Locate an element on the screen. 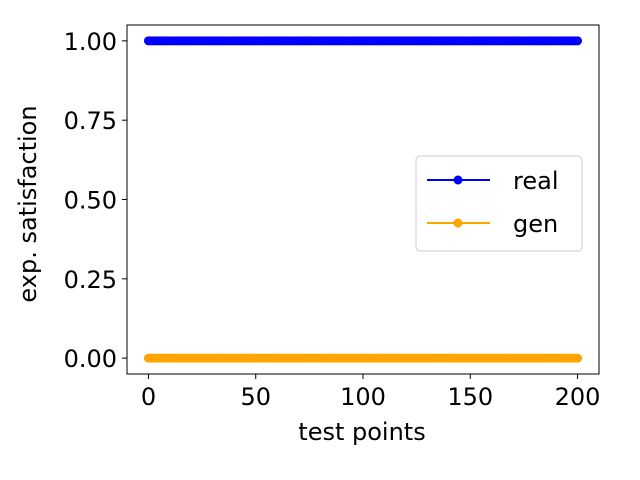 This screenshot has height=480, width=640. y-axis: 0.00 0.25 0.50 0.75 1.00 is located at coordinates (95, 200).